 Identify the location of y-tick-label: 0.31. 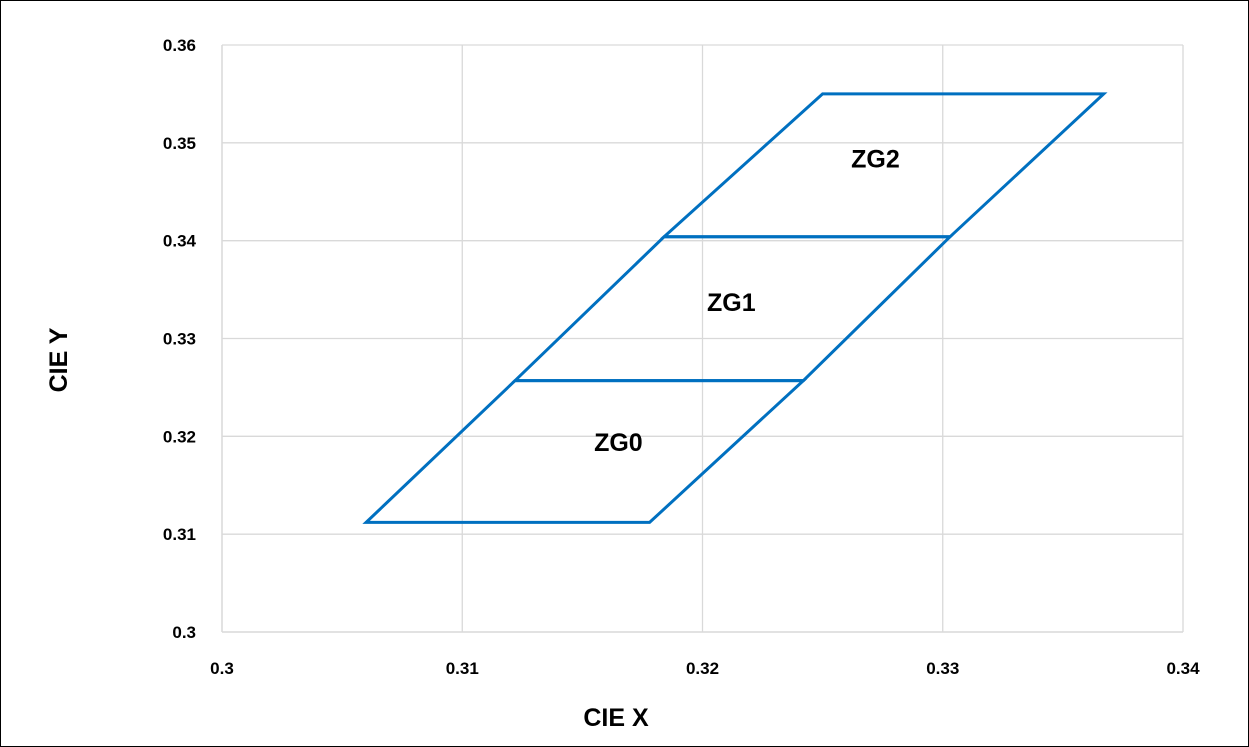
(179, 534).